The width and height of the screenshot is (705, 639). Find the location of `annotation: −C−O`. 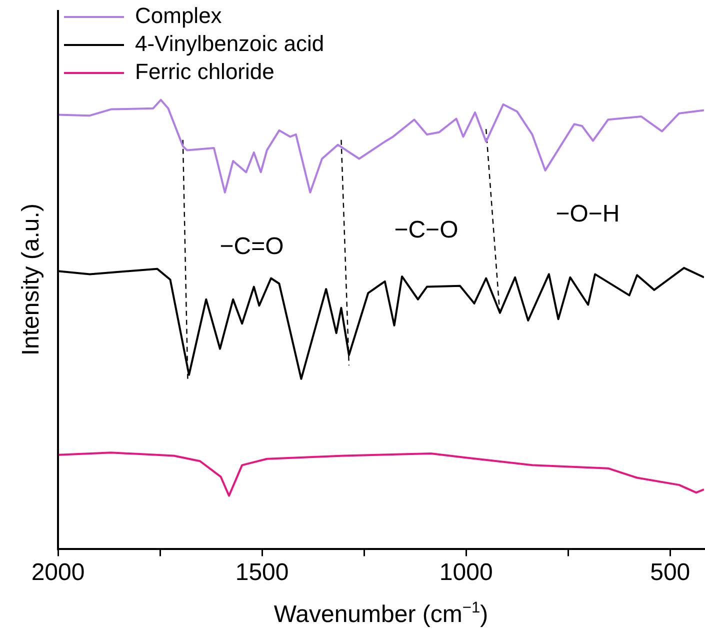

annotation: −C−O is located at coordinates (426, 230).